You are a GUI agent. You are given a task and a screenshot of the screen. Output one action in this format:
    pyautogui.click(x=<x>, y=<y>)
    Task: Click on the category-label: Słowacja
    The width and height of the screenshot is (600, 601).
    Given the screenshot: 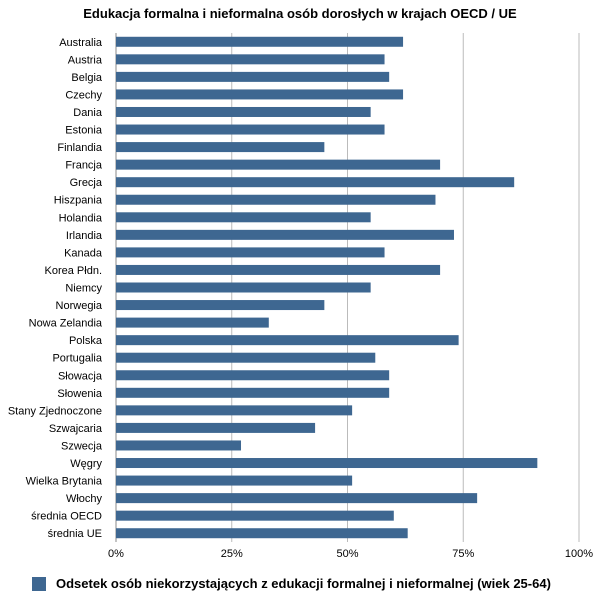 What is the action you would take?
    pyautogui.click(x=80, y=376)
    